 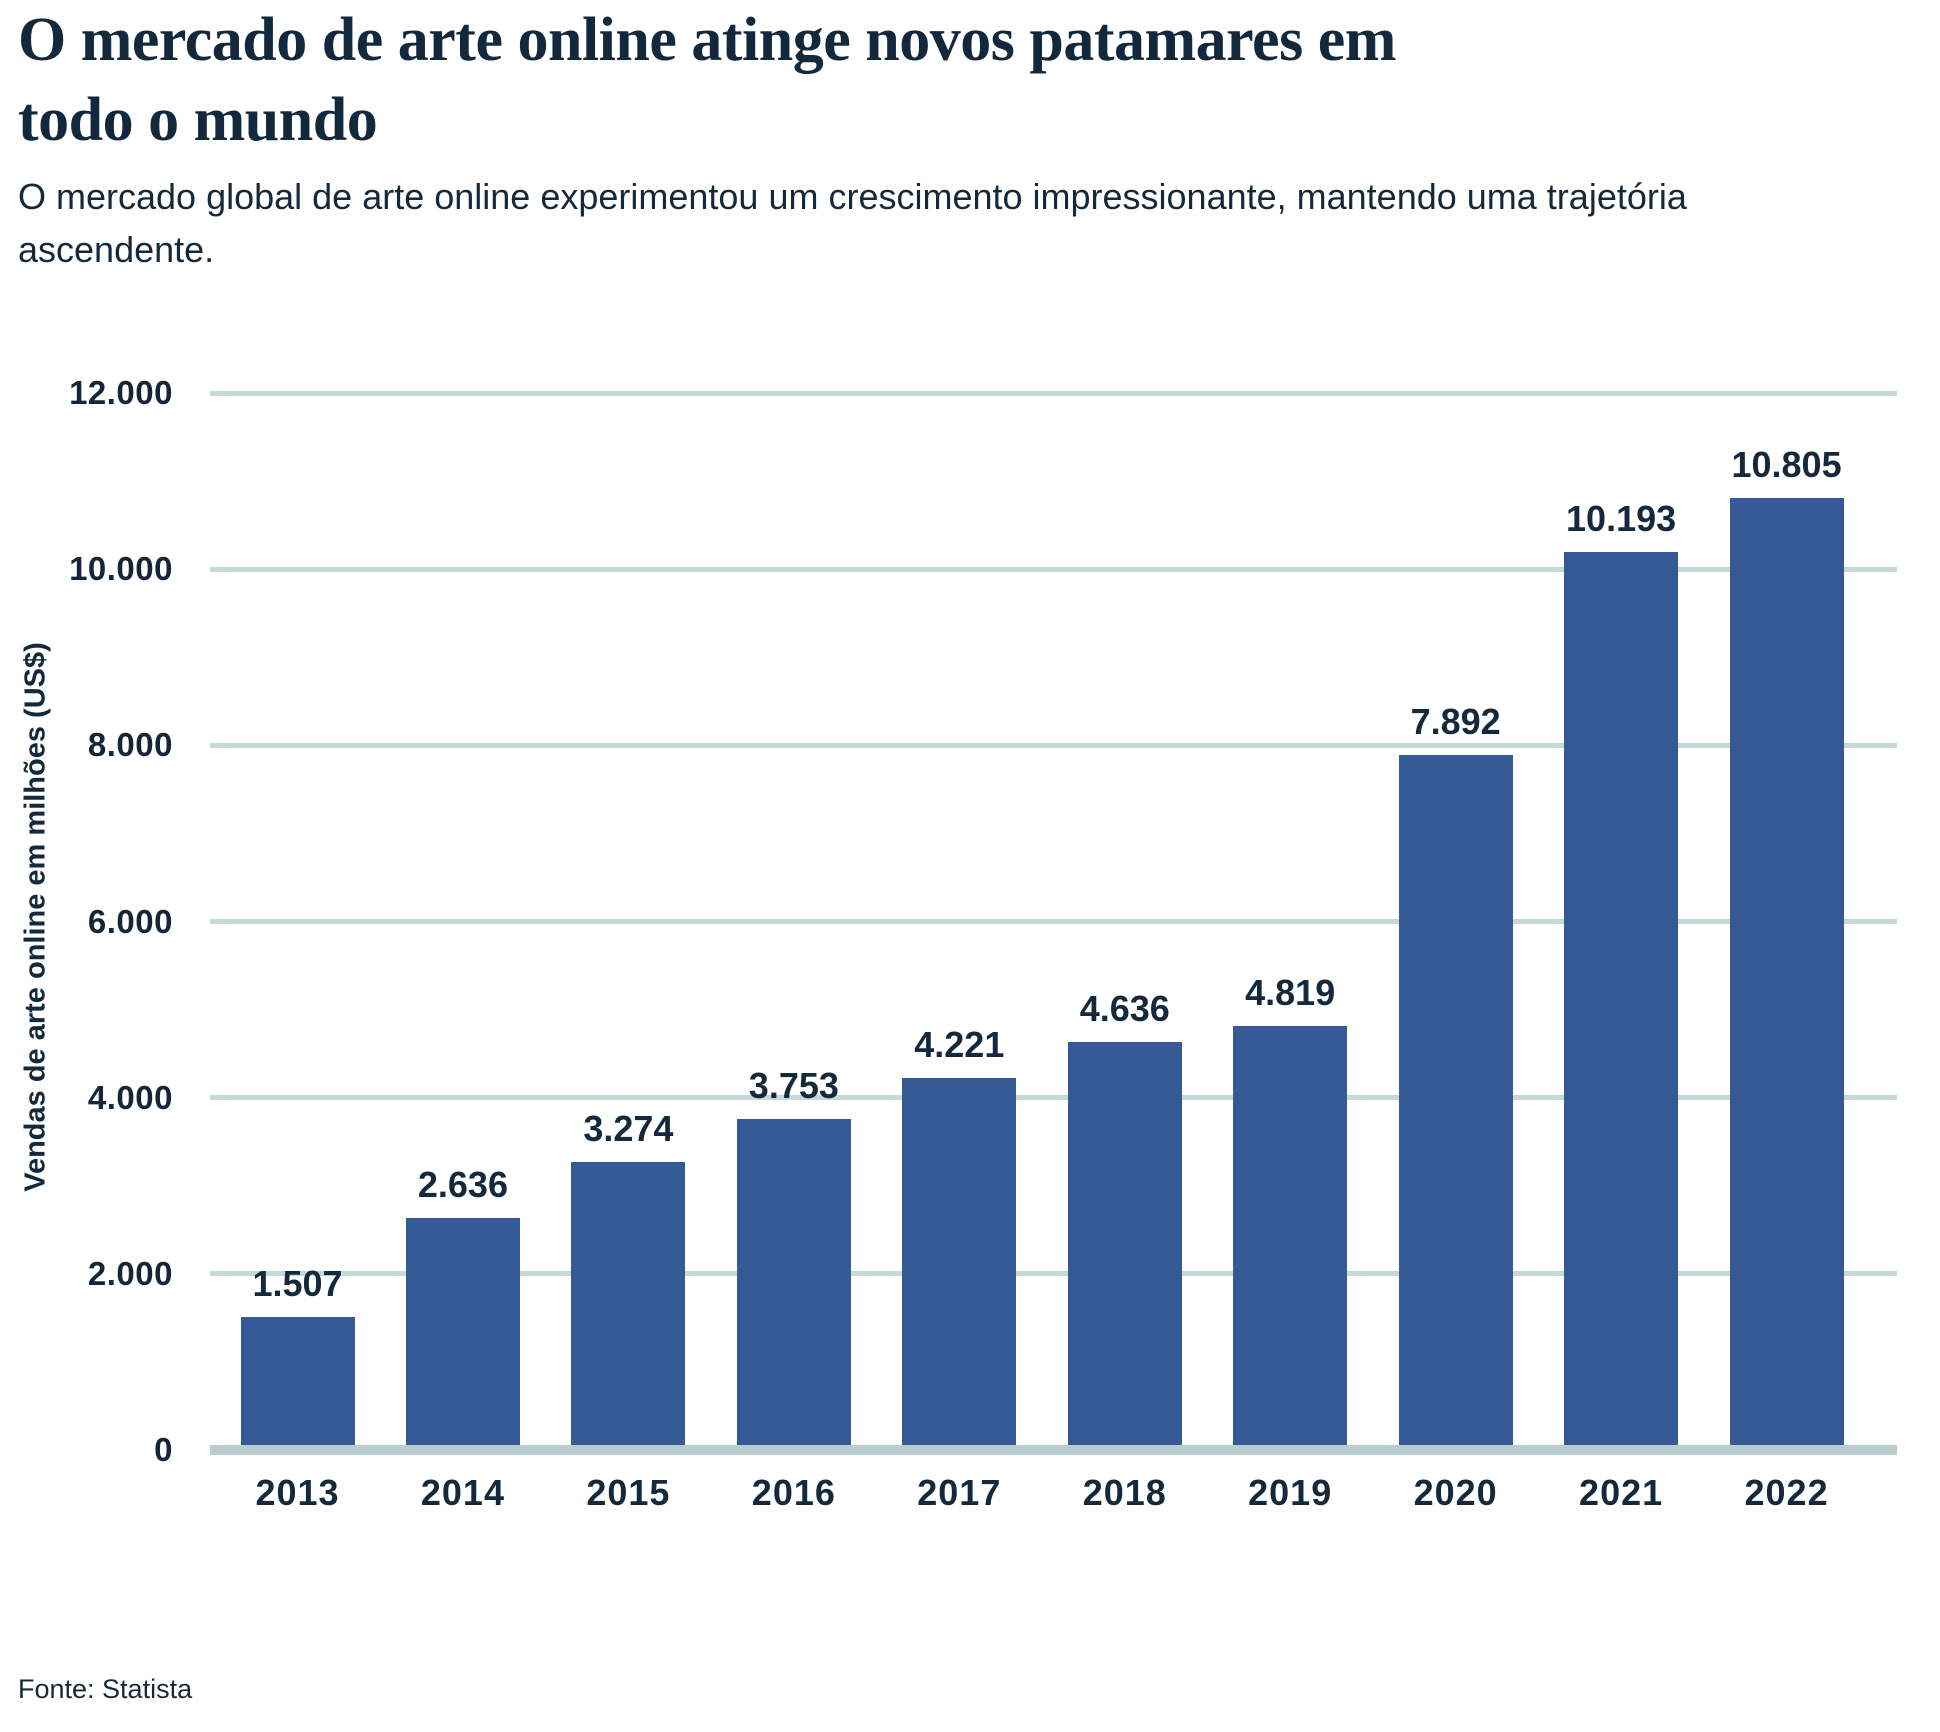 I want to click on y-axis-tick-label: 10.000, so click(x=121, y=569).